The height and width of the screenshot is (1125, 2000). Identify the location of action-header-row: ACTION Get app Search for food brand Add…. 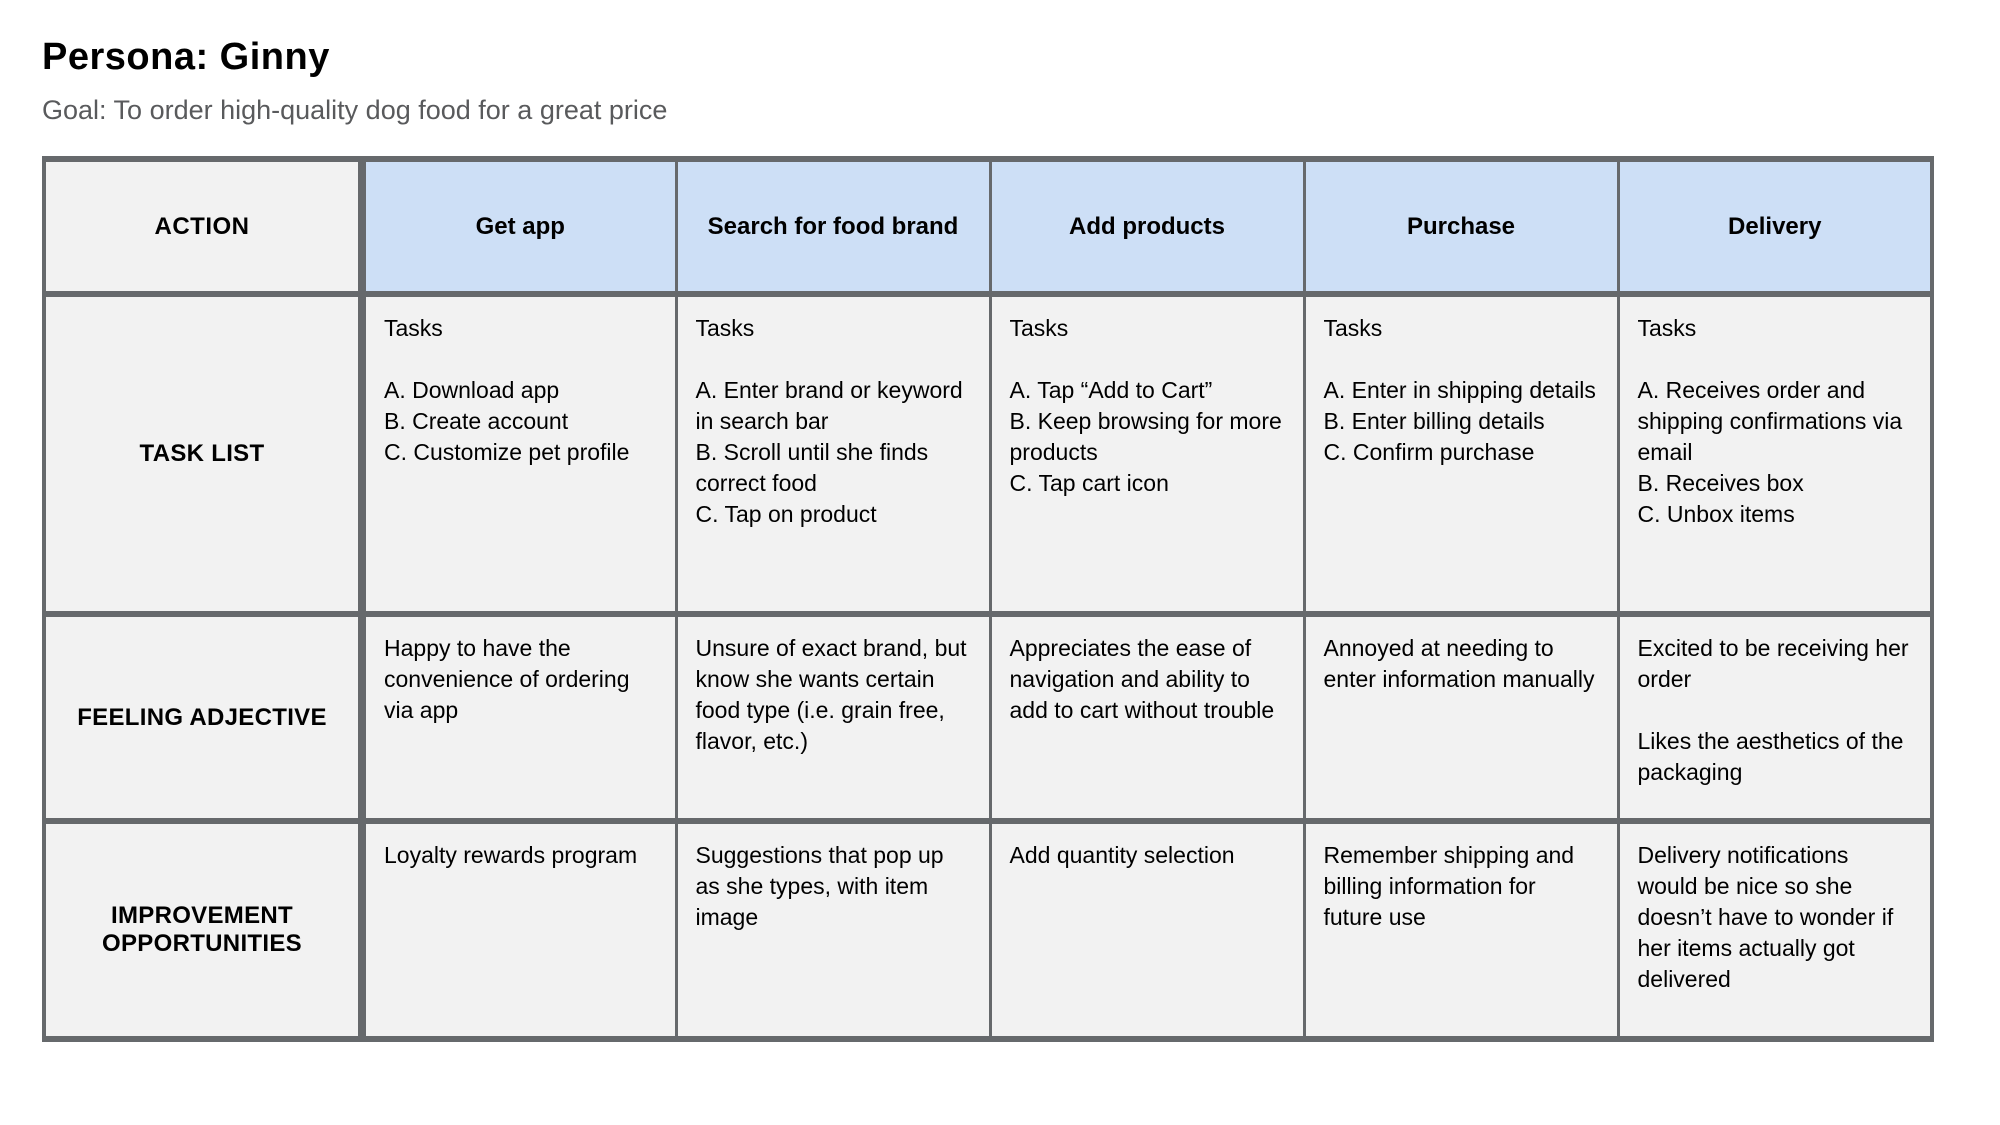
(988, 226).